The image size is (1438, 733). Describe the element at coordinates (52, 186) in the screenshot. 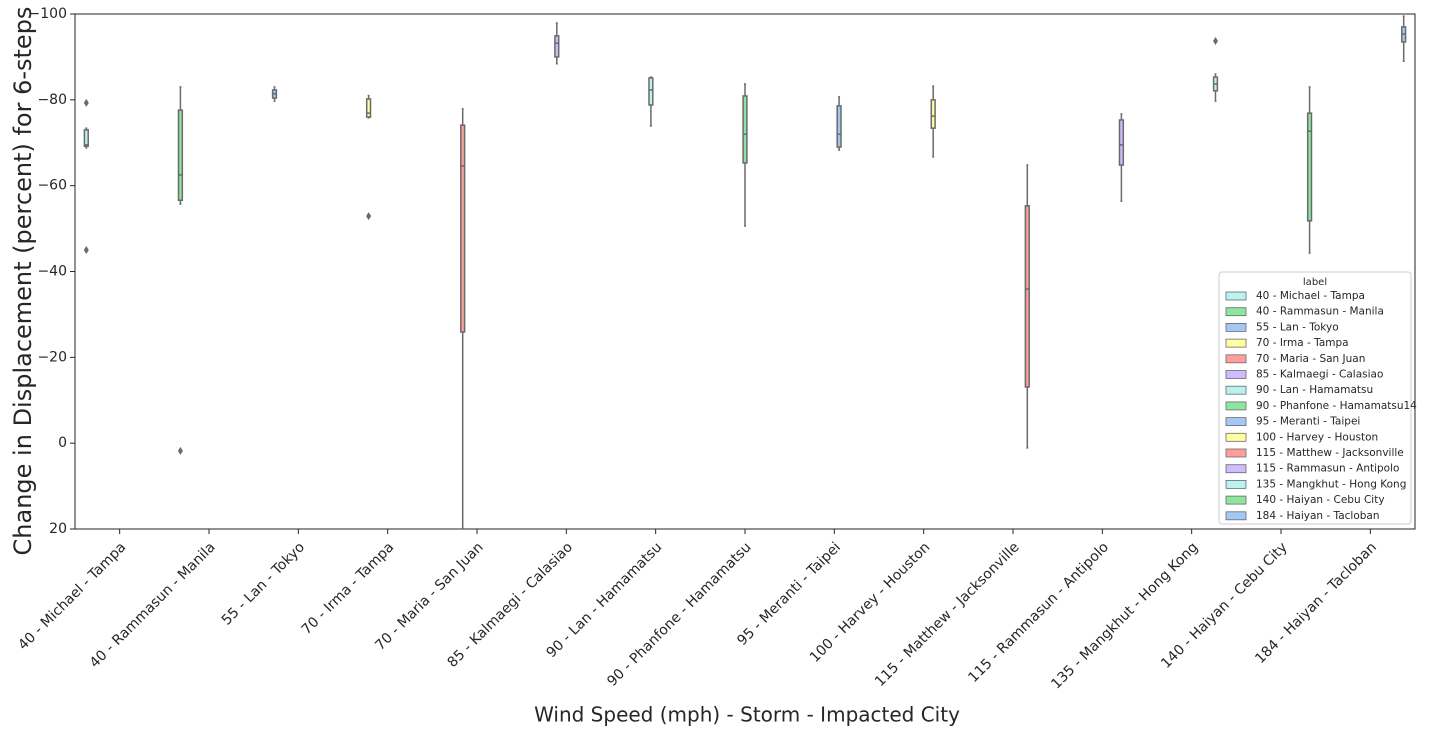

I see `y-tick-label: −60` at that location.